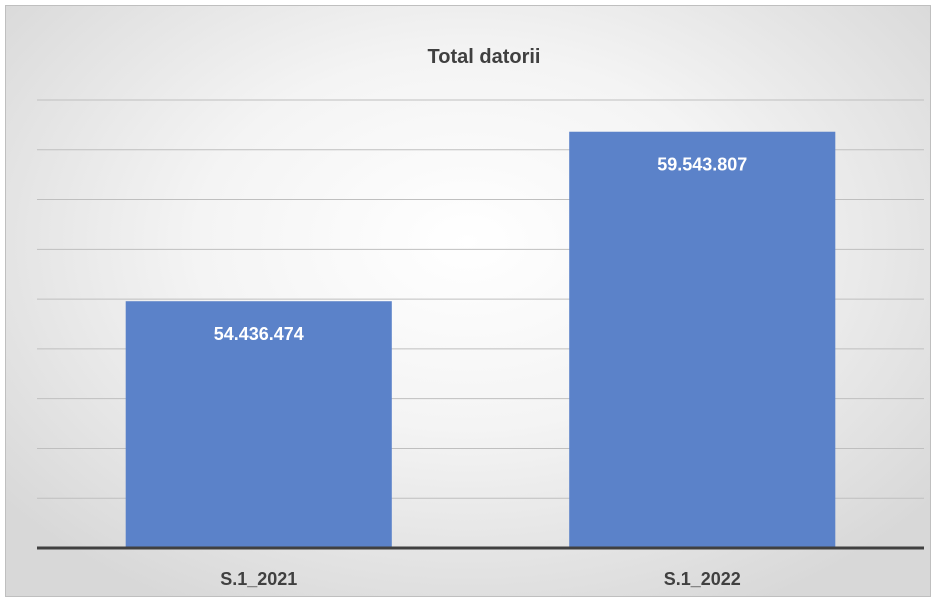 Image resolution: width=938 pixels, height=604 pixels. I want to click on x-tick-labels: S.1_2021 S.1_2022, so click(480, 579).